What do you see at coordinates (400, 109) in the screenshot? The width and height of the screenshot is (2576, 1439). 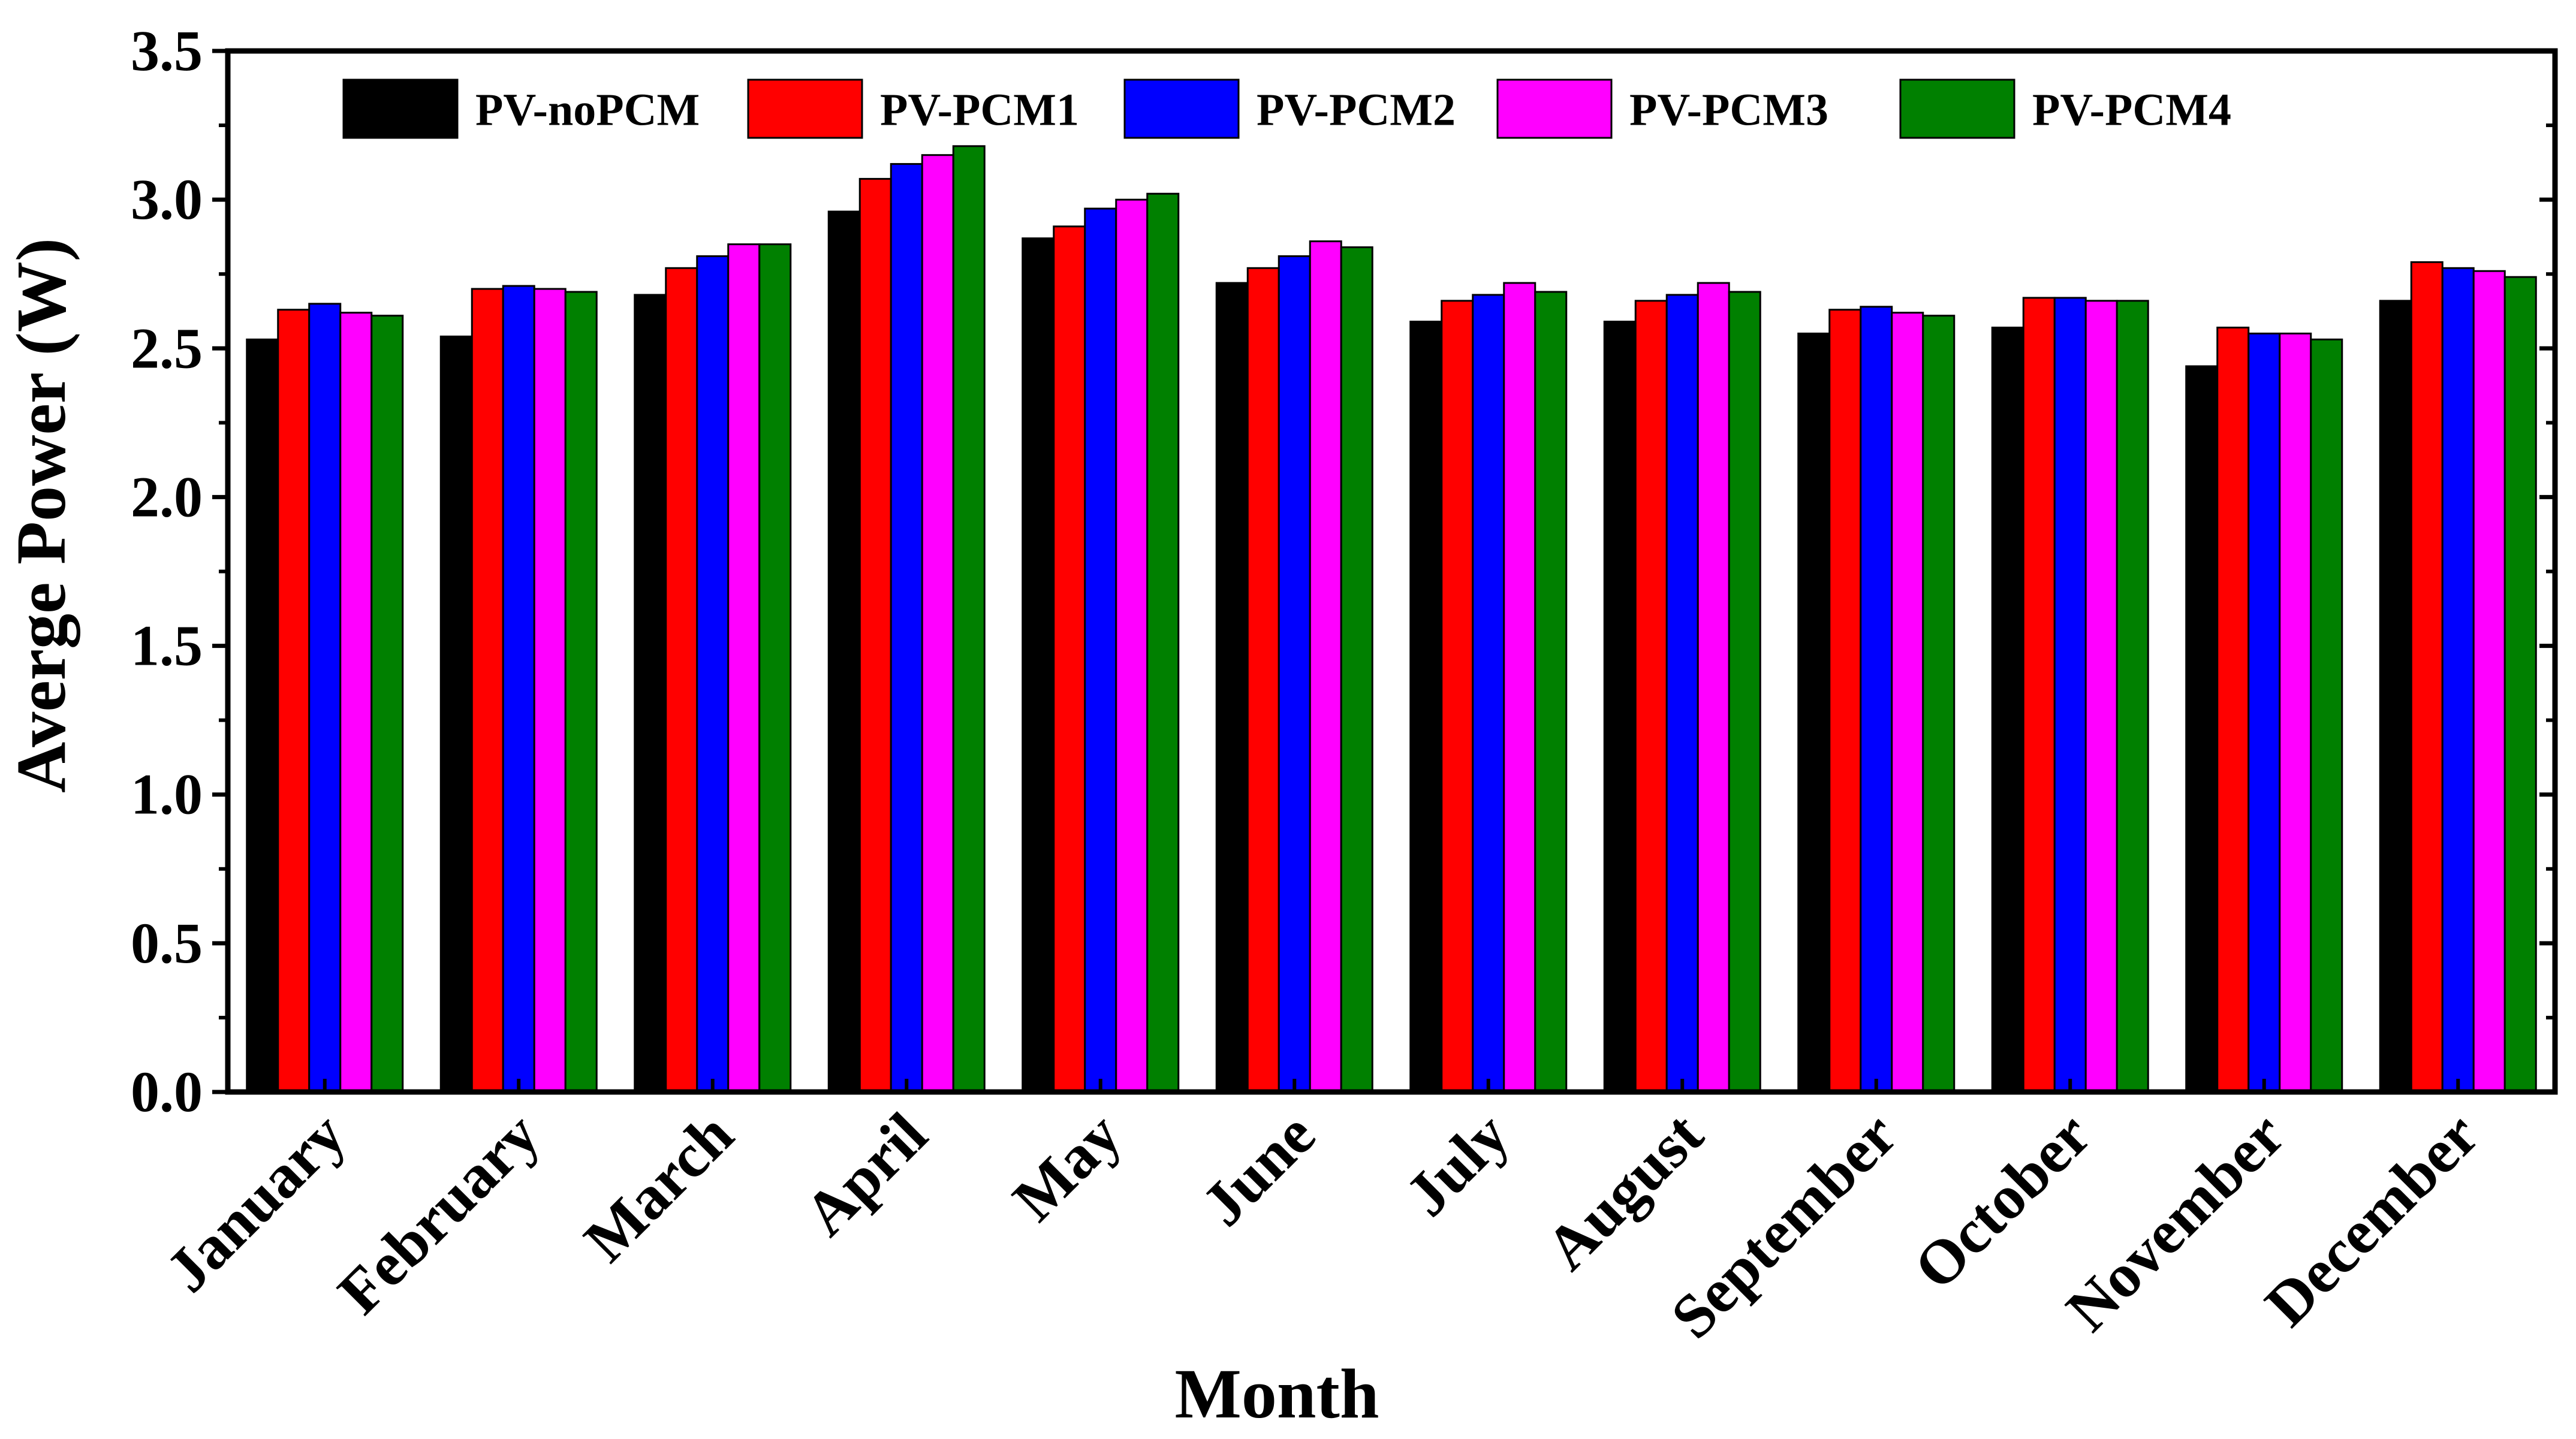 I see `legend-swatch-pv-nopcm` at bounding box center [400, 109].